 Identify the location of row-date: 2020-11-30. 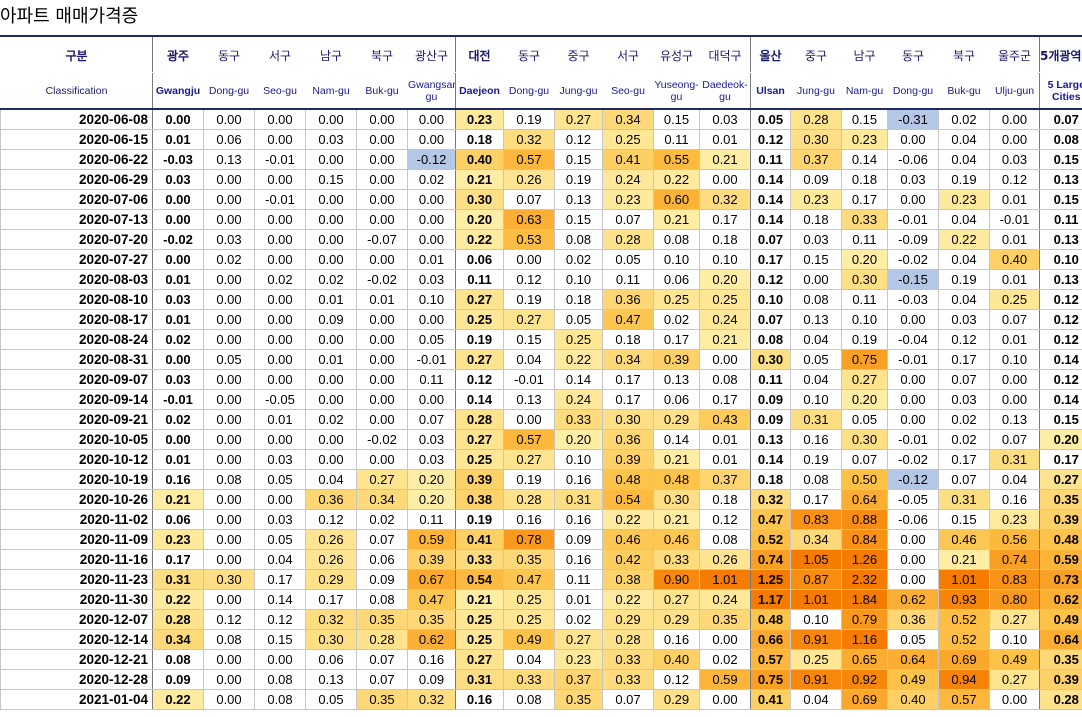
(76, 599).